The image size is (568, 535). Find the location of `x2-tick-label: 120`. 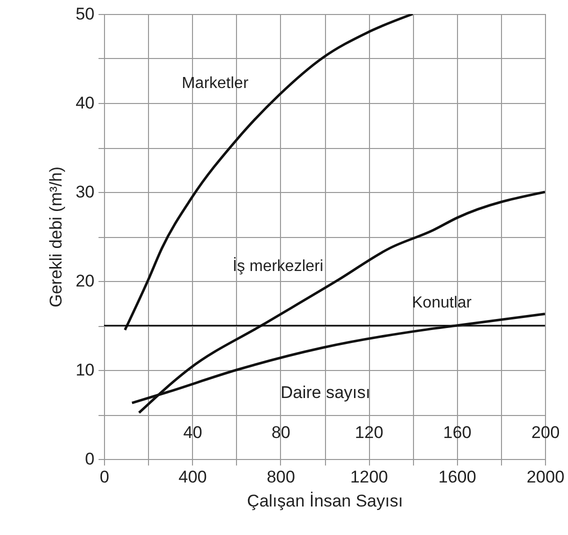

x2-tick-label: 120 is located at coordinates (369, 432).